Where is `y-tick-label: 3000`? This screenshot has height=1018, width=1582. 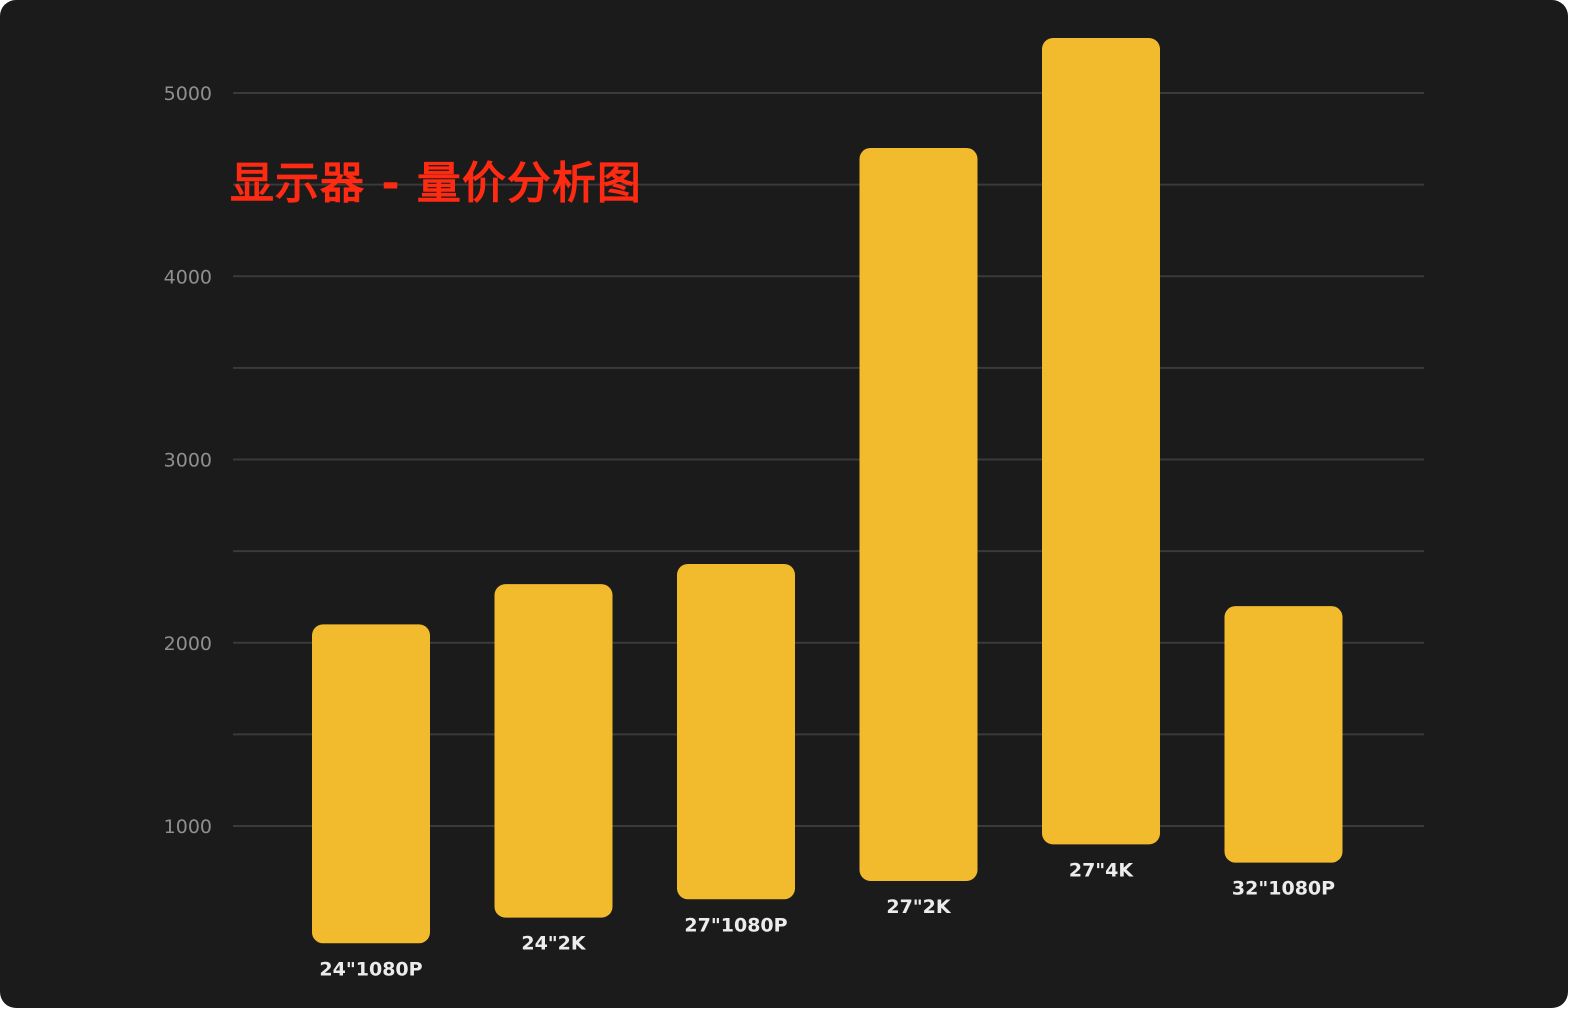
y-tick-label: 3000 is located at coordinates (188, 461).